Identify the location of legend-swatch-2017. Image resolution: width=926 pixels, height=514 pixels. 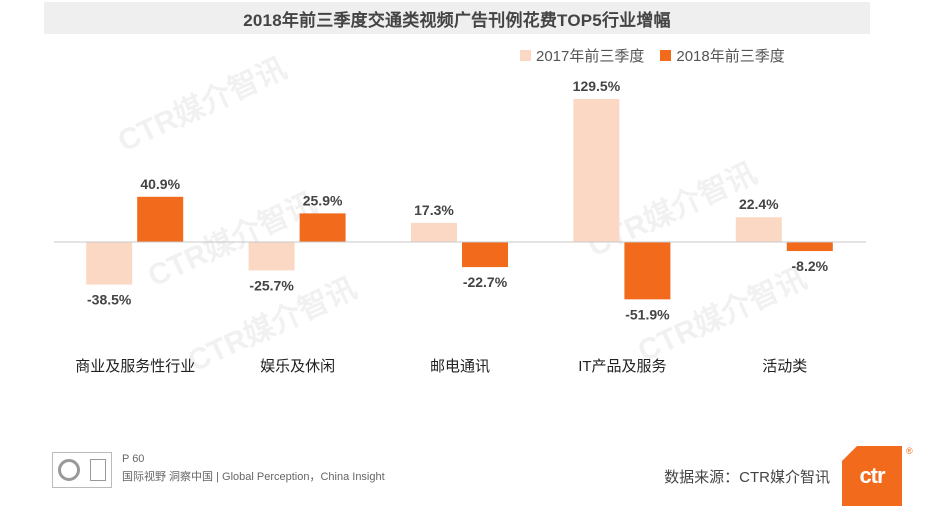
(525, 55).